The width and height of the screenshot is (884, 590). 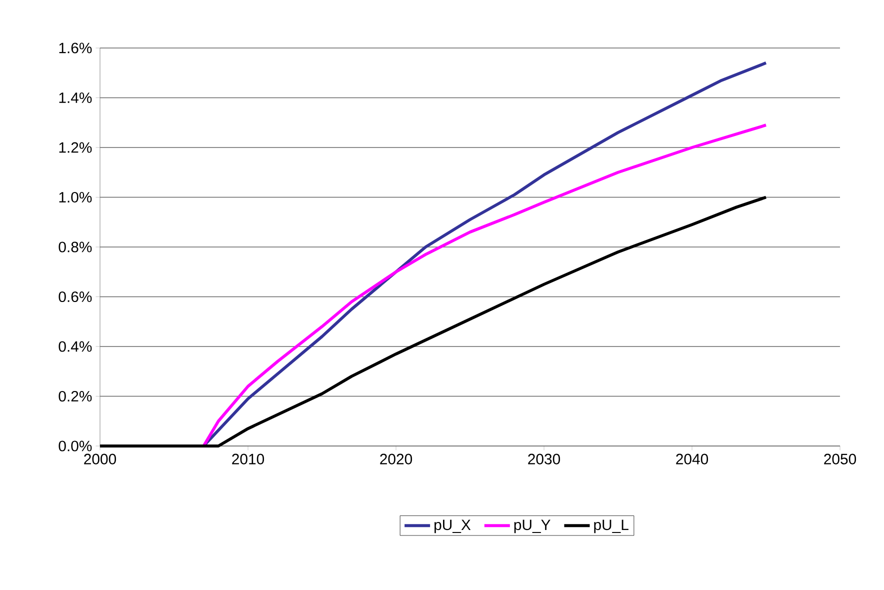 I want to click on x-tick-label: 2020, so click(x=396, y=459).